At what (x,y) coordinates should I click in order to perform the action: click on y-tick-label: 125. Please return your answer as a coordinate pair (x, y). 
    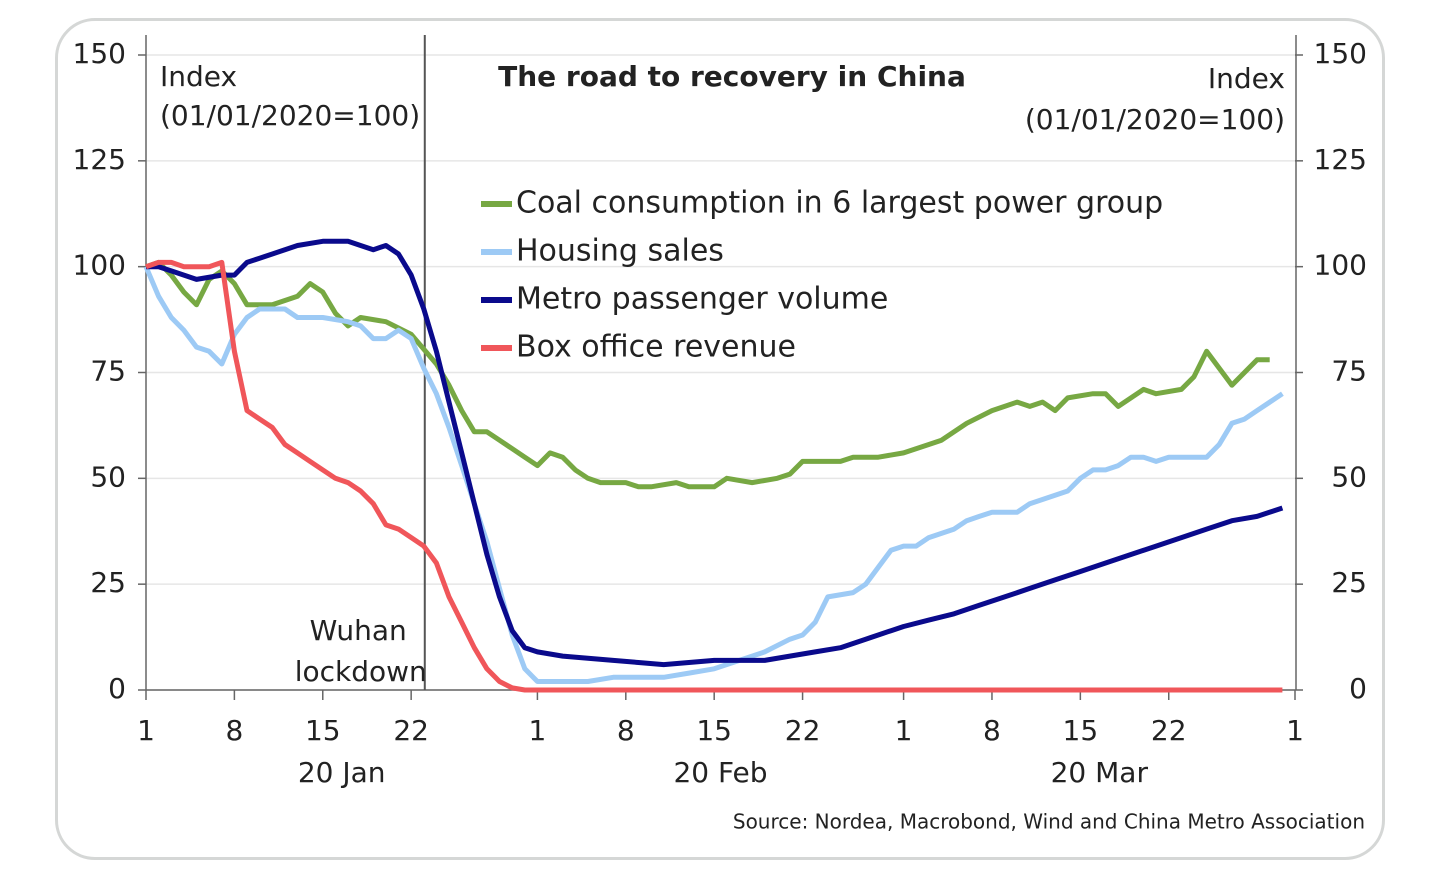
    Looking at the image, I should click on (99, 159).